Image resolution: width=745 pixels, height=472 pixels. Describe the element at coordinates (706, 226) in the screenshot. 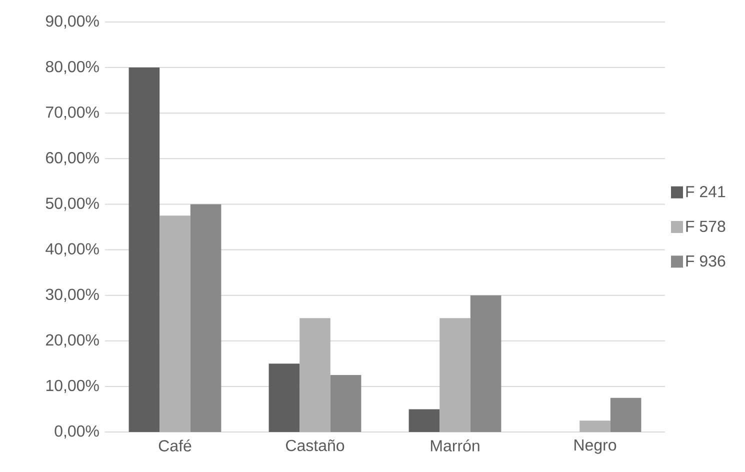

I see `legend-label: F 578` at that location.